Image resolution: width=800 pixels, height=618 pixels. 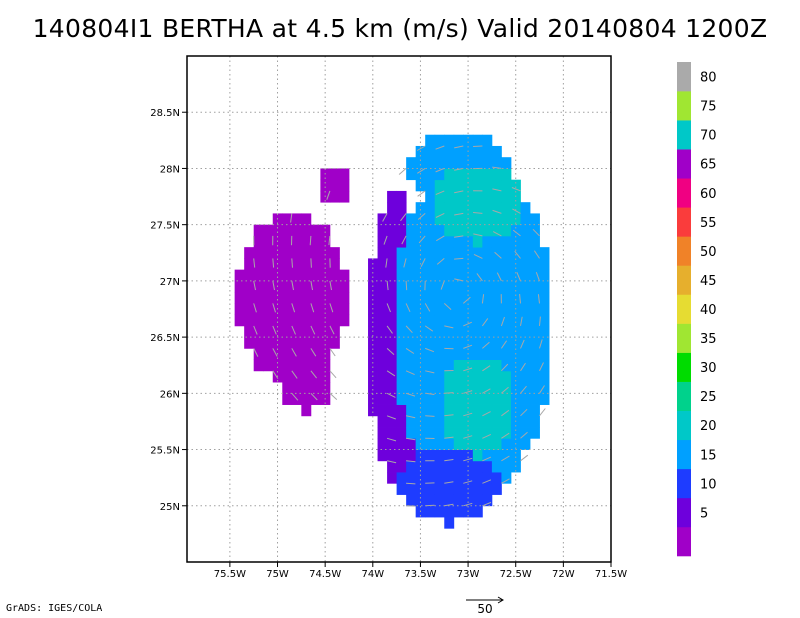 What do you see at coordinates (708, 165) in the screenshot?
I see `colorbar-label: 65` at bounding box center [708, 165].